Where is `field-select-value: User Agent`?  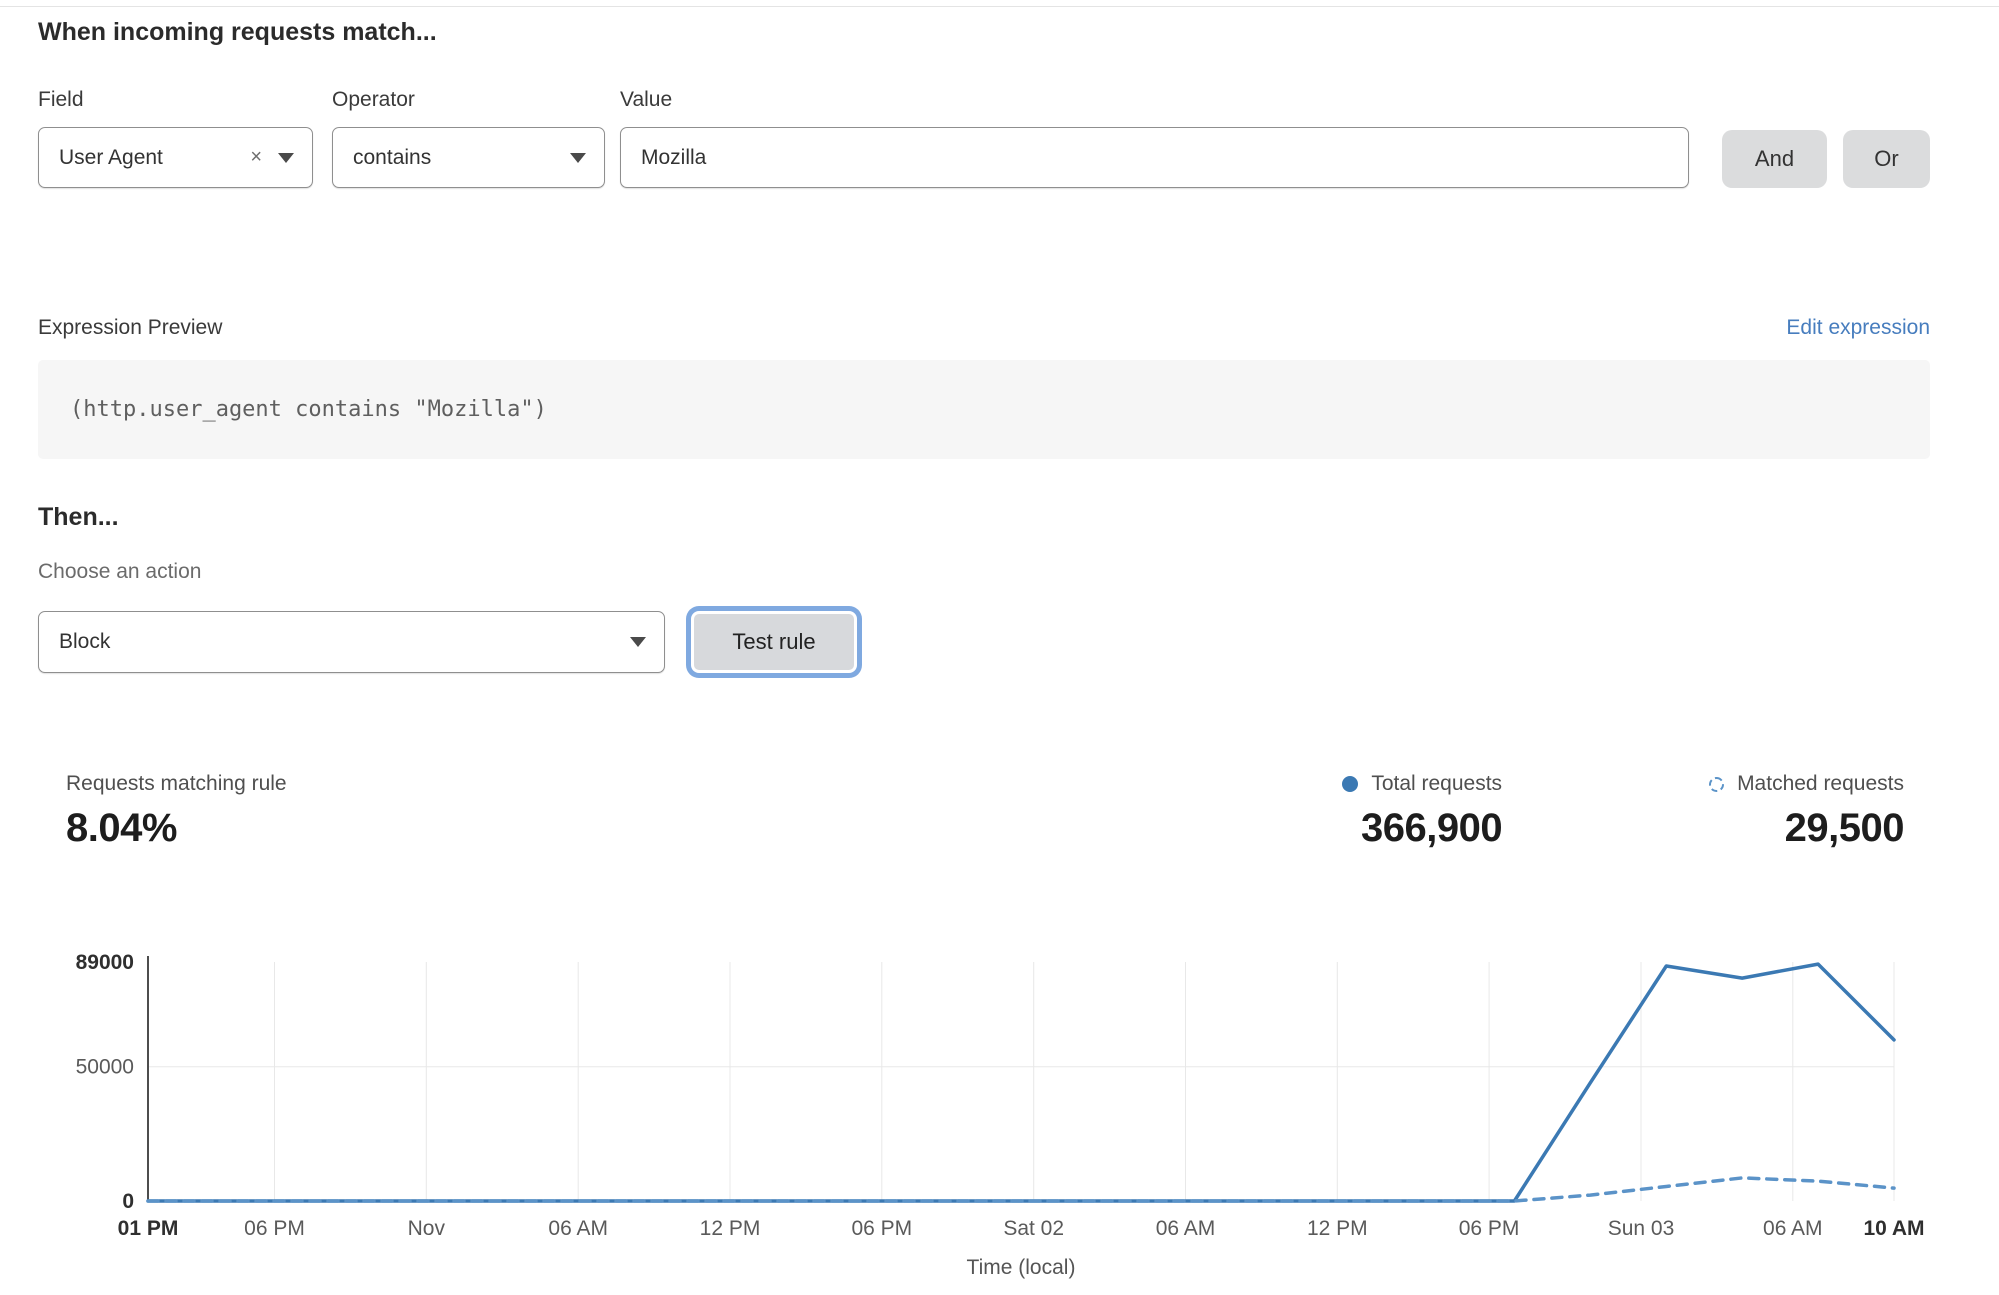 field-select-value: User Agent is located at coordinates (111, 157).